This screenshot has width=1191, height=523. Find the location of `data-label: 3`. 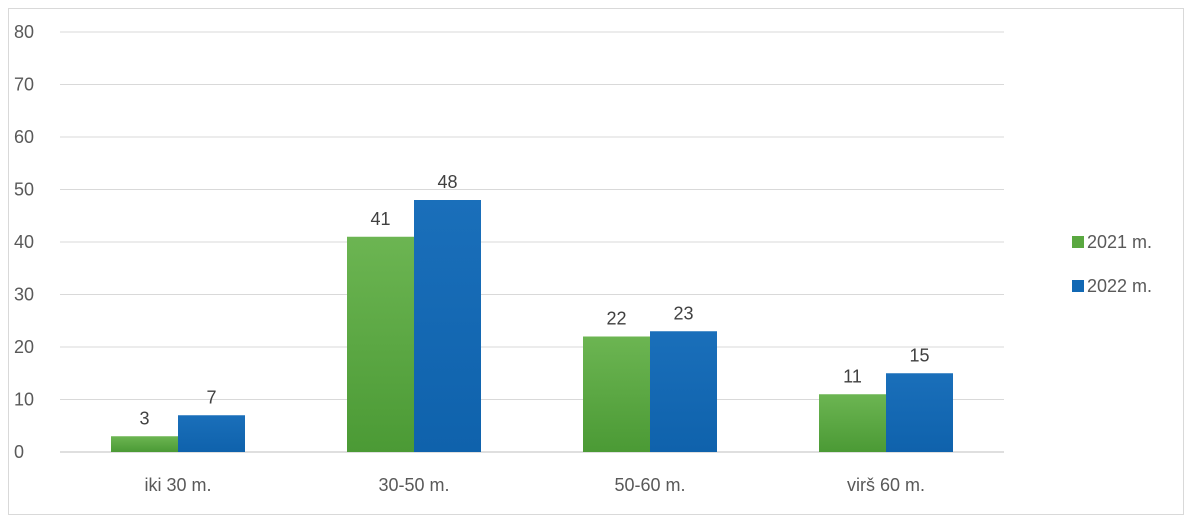

data-label: 3 is located at coordinates (144, 418).